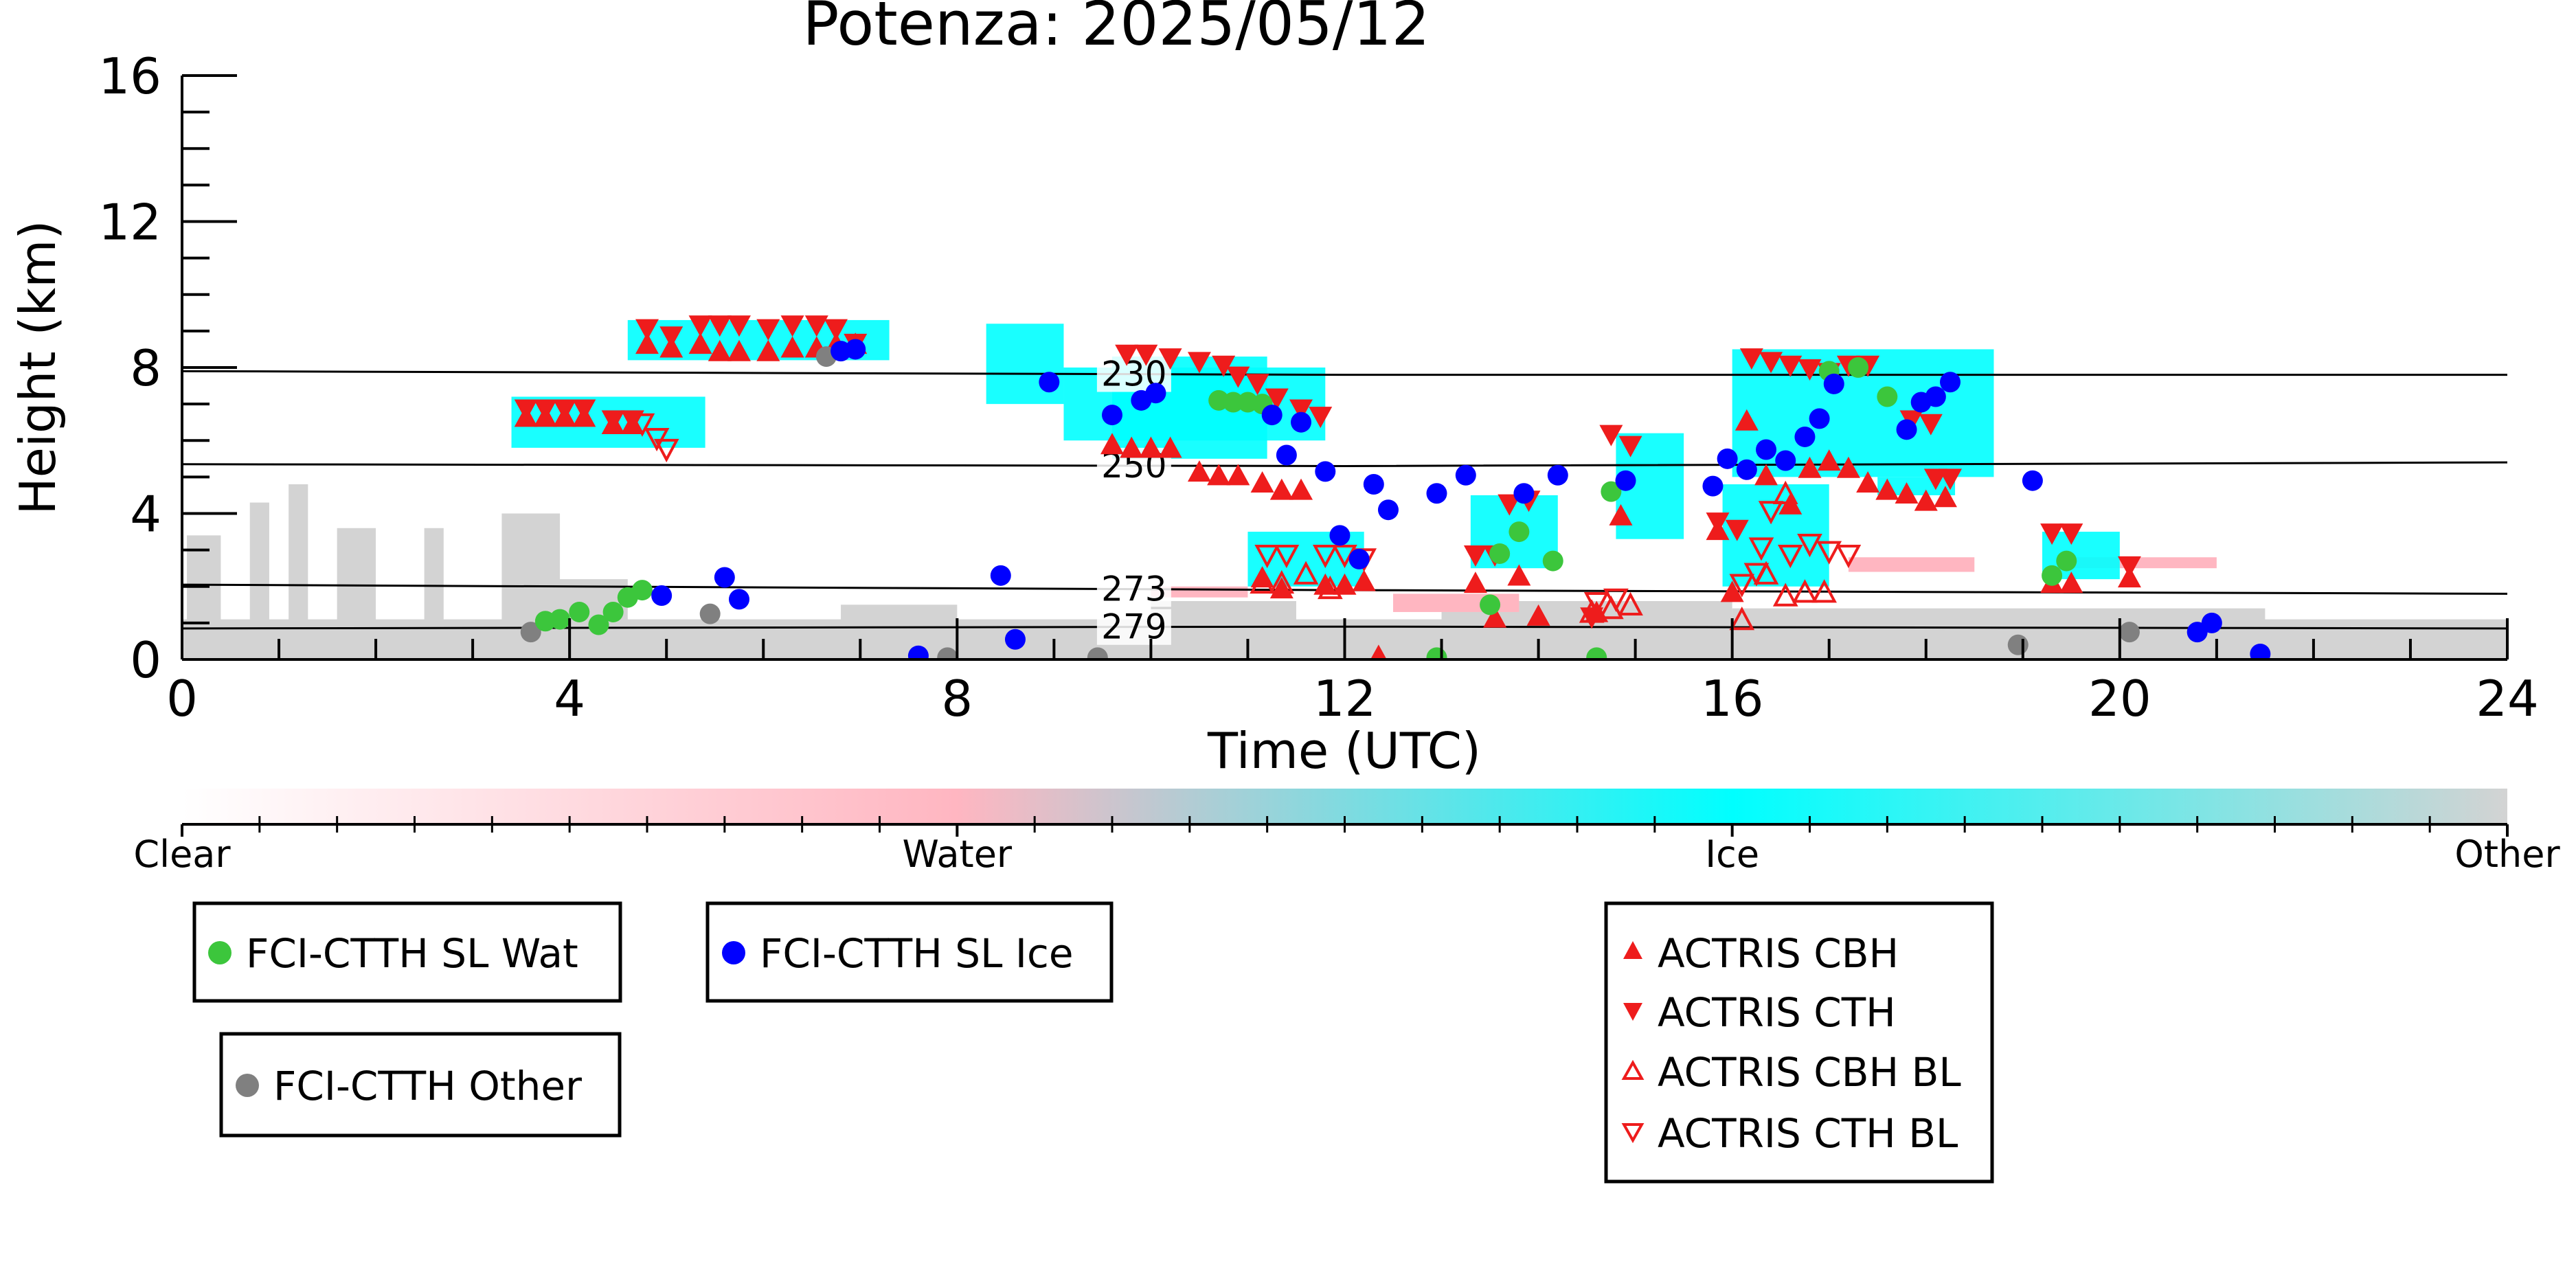 Image resolution: width=2576 pixels, height=1288 pixels. I want to click on y-axis-label: Height (km), so click(38, 368).